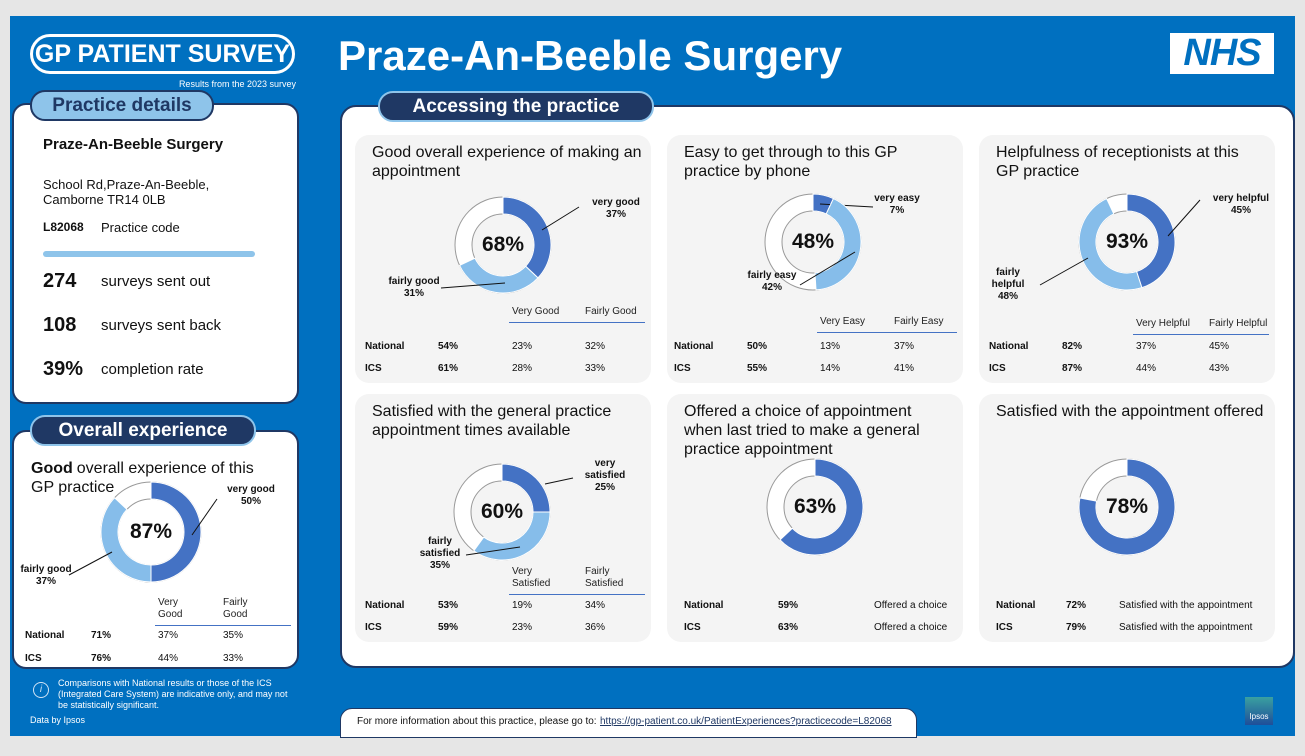 The image size is (1305, 756). What do you see at coordinates (101, 658) in the screenshot?
I see `row-overall: 76%` at bounding box center [101, 658].